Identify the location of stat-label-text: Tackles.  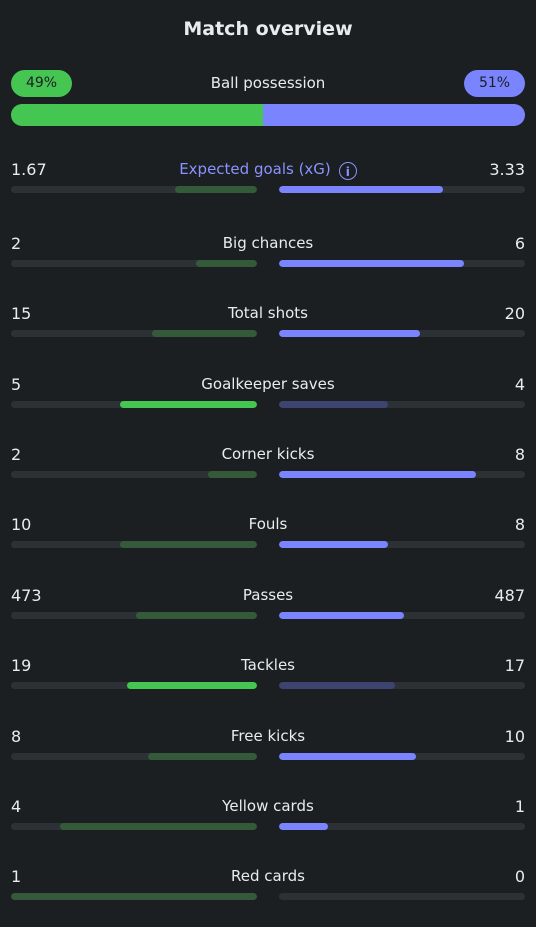
(268, 665).